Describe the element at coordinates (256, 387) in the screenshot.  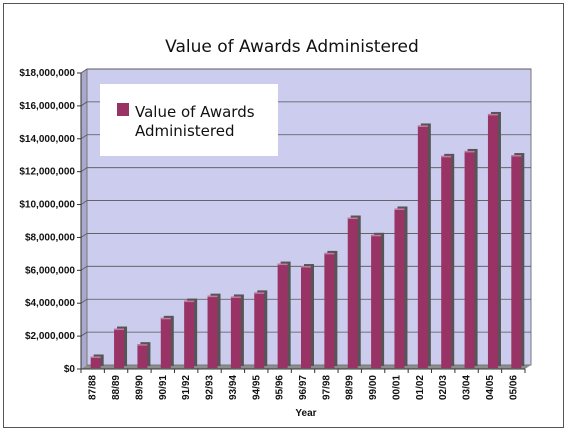
I see `x-tick-label: 94/95` at that location.